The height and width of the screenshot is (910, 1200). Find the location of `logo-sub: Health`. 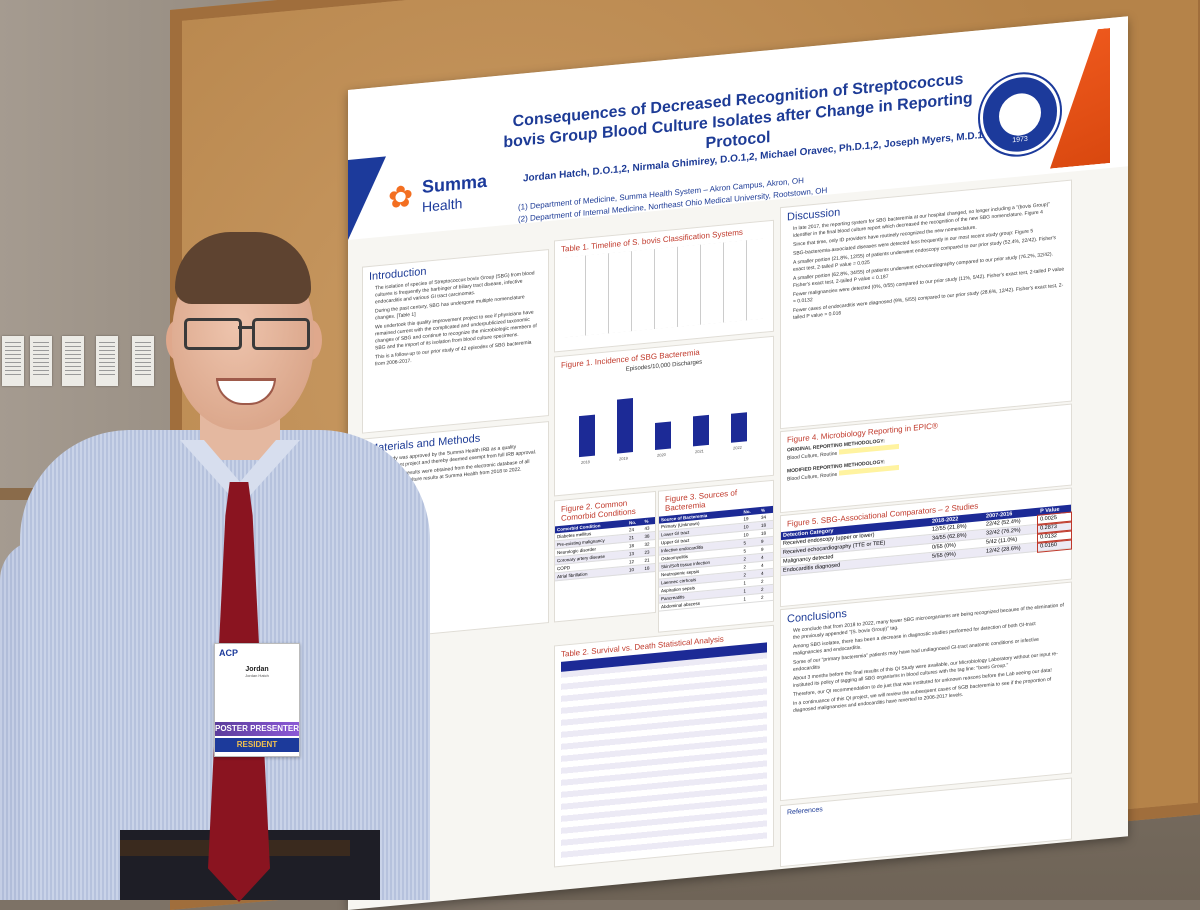

logo-sub: Health is located at coordinates (442, 205).